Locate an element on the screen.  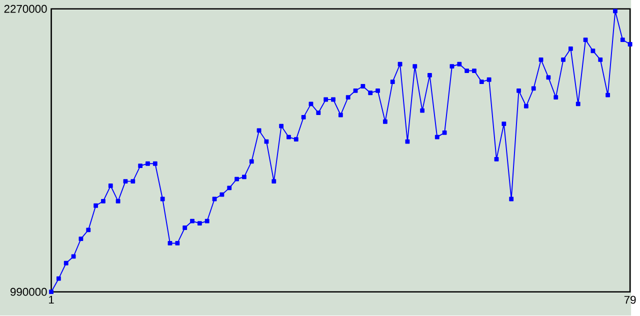
y-tick-label: 2270000 is located at coordinates (25, 9).